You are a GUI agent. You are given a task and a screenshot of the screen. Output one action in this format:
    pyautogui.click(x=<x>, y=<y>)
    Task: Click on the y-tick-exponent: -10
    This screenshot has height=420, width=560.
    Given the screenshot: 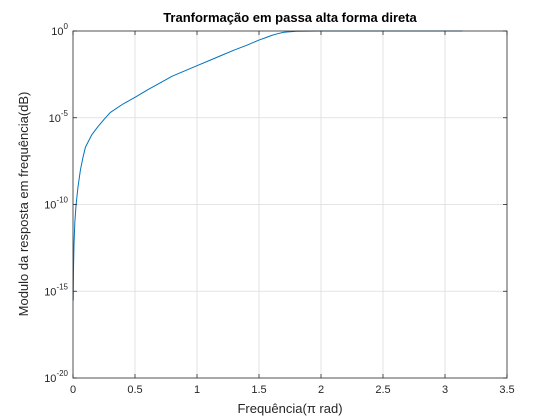 What is the action you would take?
    pyautogui.click(x=62, y=200)
    